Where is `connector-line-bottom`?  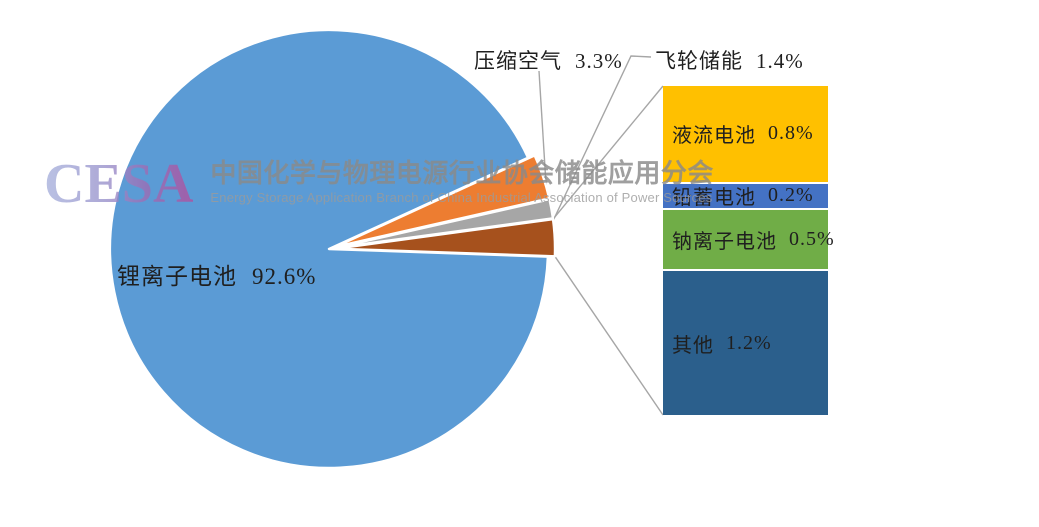
connector-line-bottom is located at coordinates (609, 335).